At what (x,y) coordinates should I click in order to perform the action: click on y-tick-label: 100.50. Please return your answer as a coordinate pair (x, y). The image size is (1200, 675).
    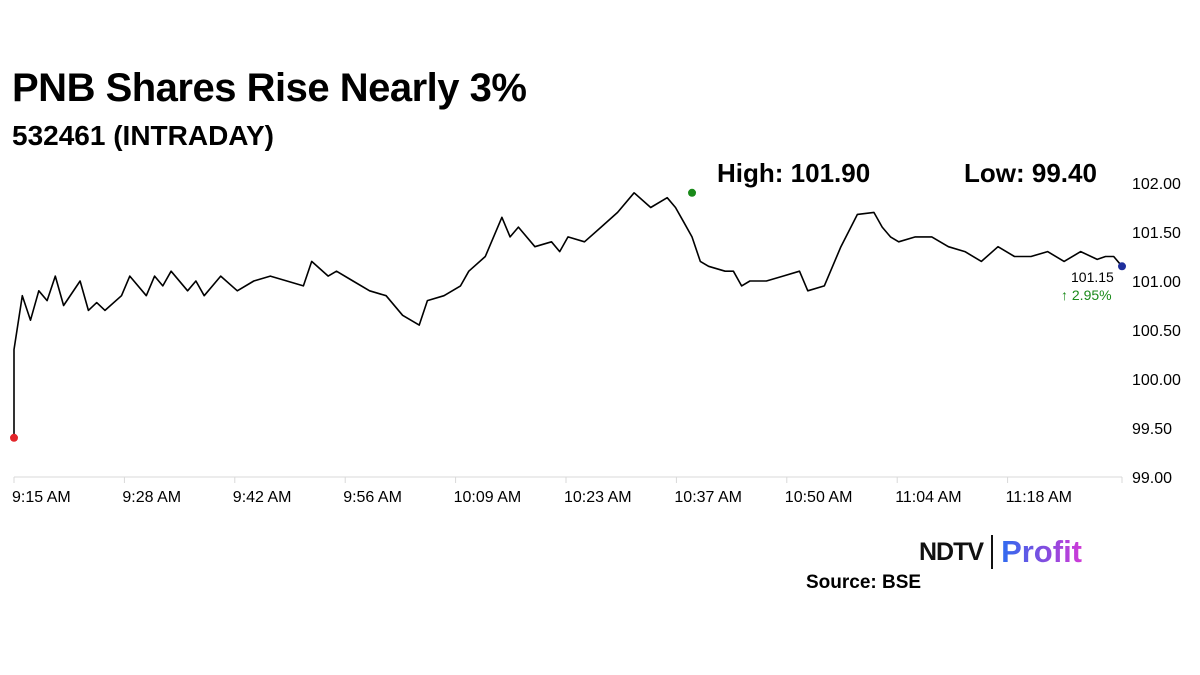
    Looking at the image, I should click on (1156, 331).